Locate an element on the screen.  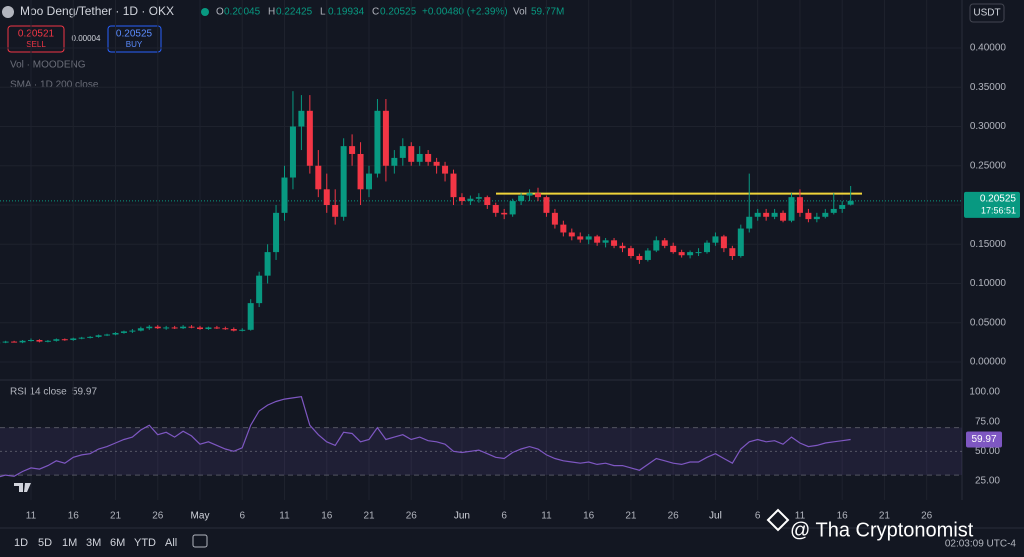
rsi-tick-label: 100.00 is located at coordinates (984, 392).